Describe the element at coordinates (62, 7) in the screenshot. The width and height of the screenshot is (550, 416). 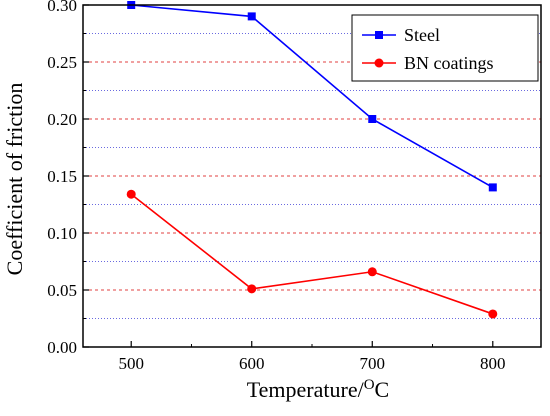
I see `y-tick-label: 0.30` at that location.